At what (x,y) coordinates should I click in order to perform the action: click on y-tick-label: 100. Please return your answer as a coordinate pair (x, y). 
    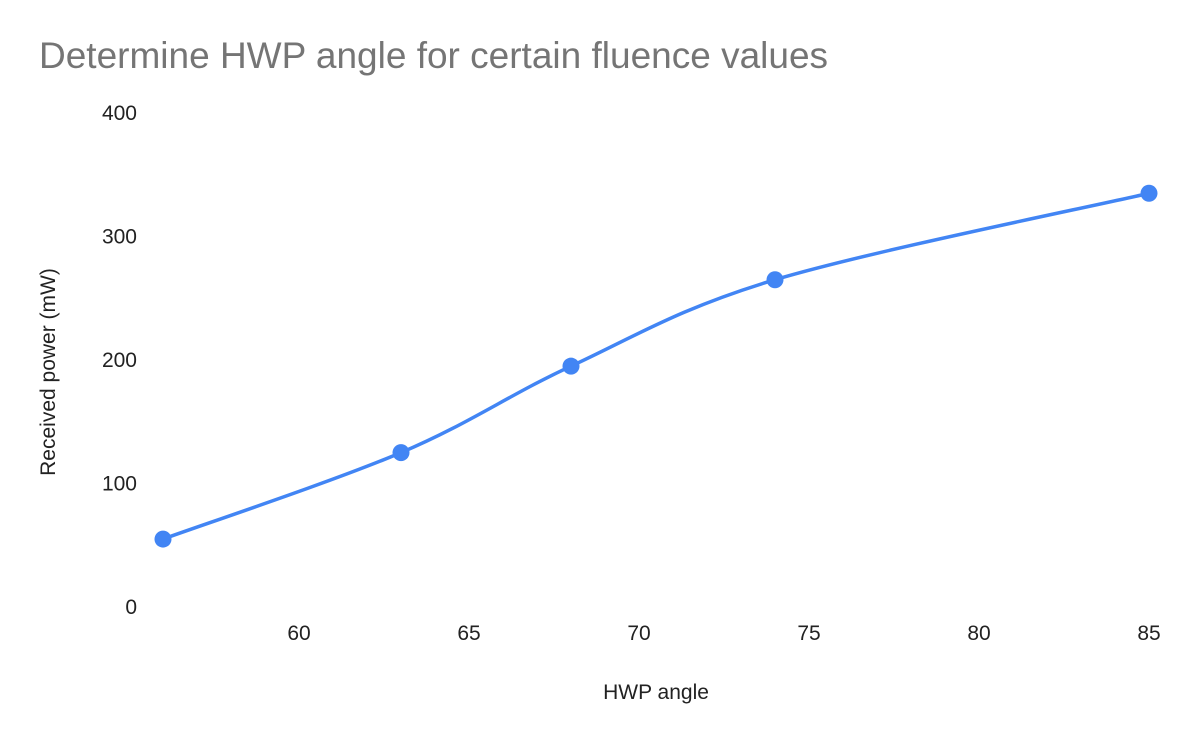
    Looking at the image, I should click on (119, 484).